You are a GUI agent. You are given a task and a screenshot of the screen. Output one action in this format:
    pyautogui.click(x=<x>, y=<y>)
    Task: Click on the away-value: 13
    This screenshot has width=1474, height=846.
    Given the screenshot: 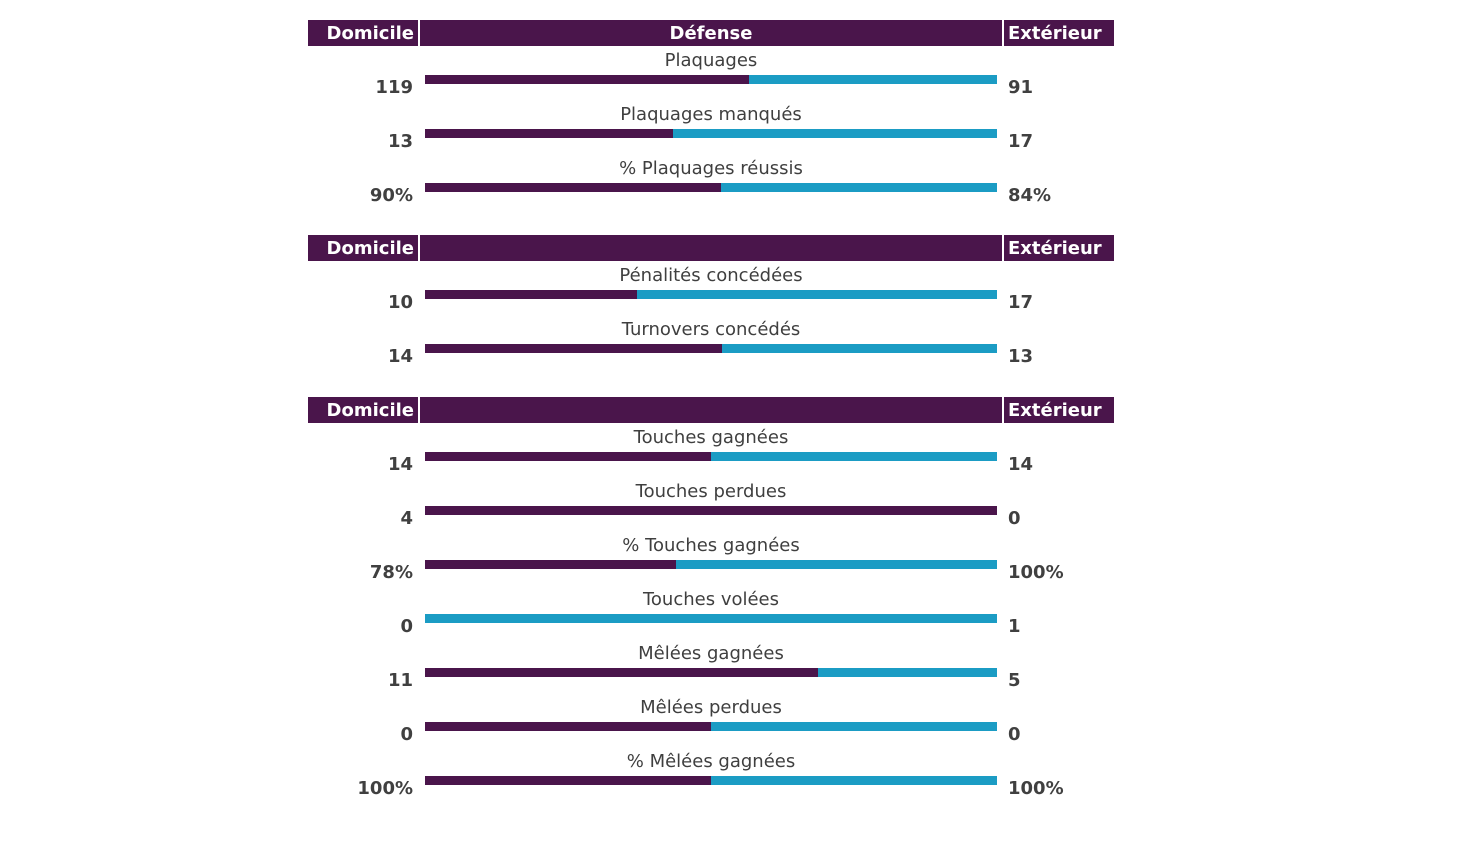 What is the action you would take?
    pyautogui.click(x=1021, y=356)
    